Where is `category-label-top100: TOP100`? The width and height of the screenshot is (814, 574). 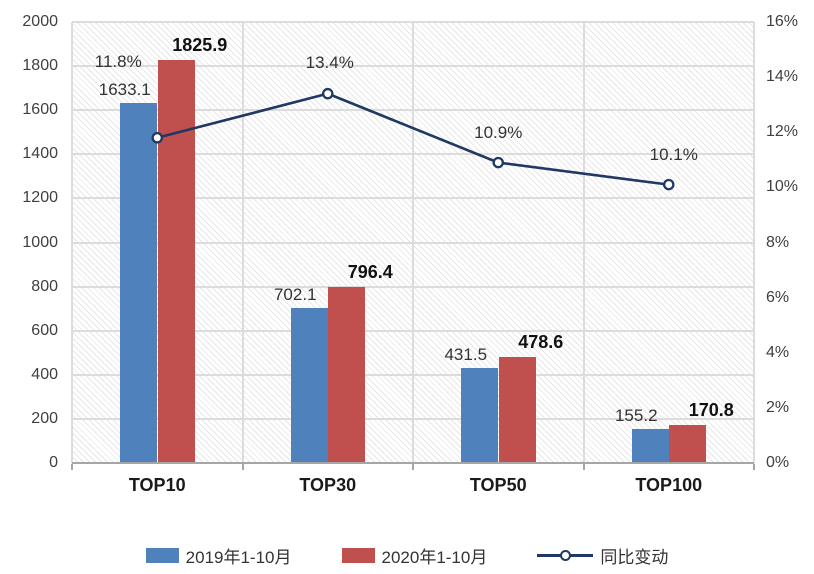 category-label-top100: TOP100 is located at coordinates (669, 485).